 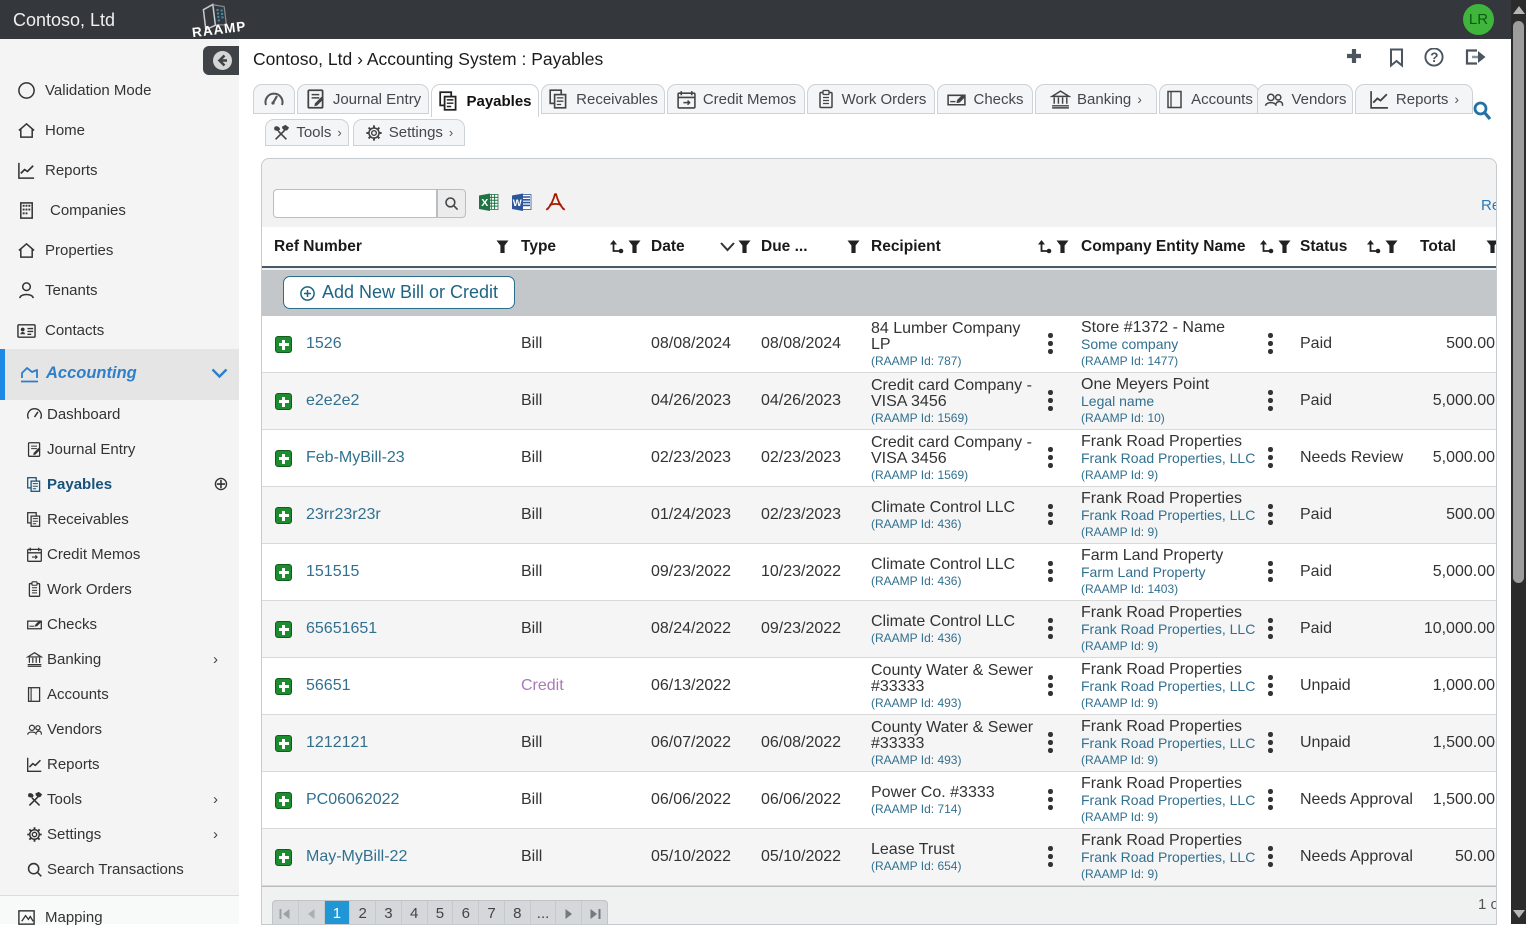 I want to click on svg-text: RAAMP, so click(x=219, y=29).